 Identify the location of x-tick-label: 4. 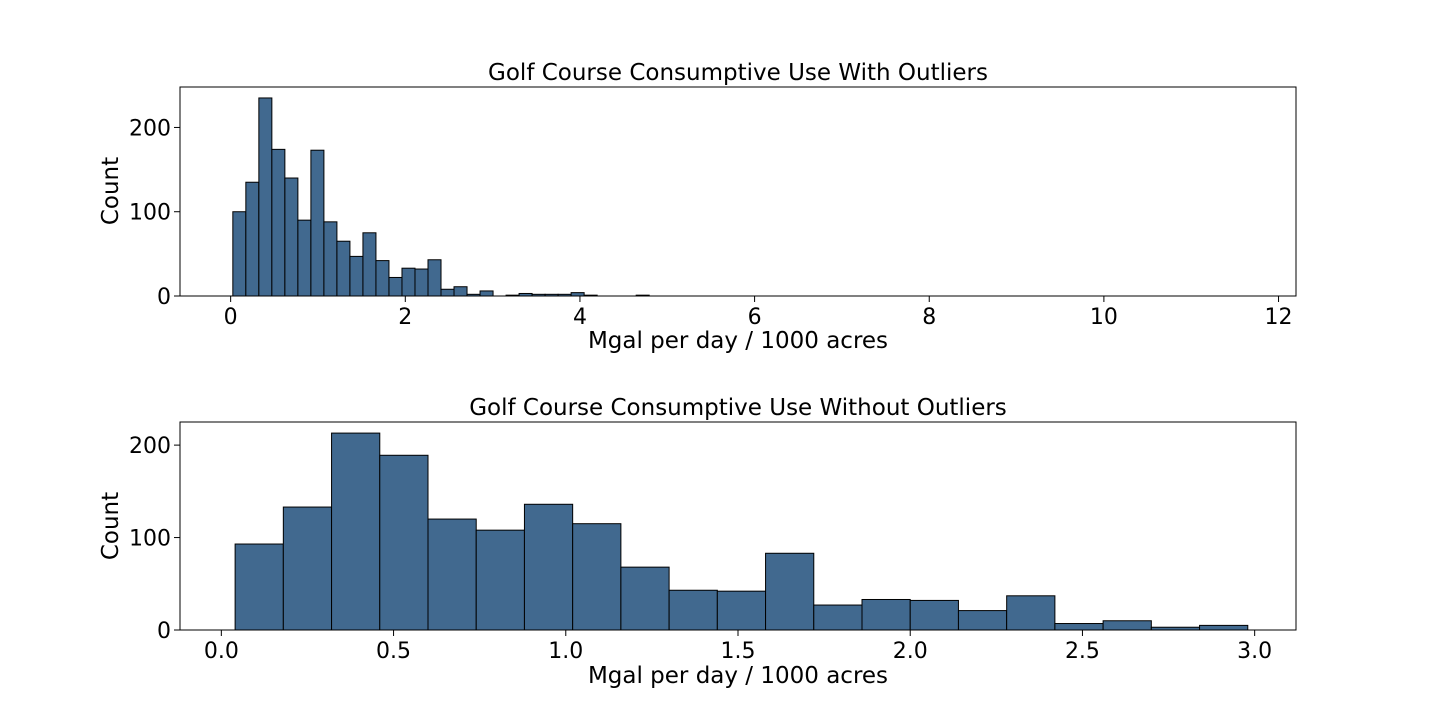
(580, 317).